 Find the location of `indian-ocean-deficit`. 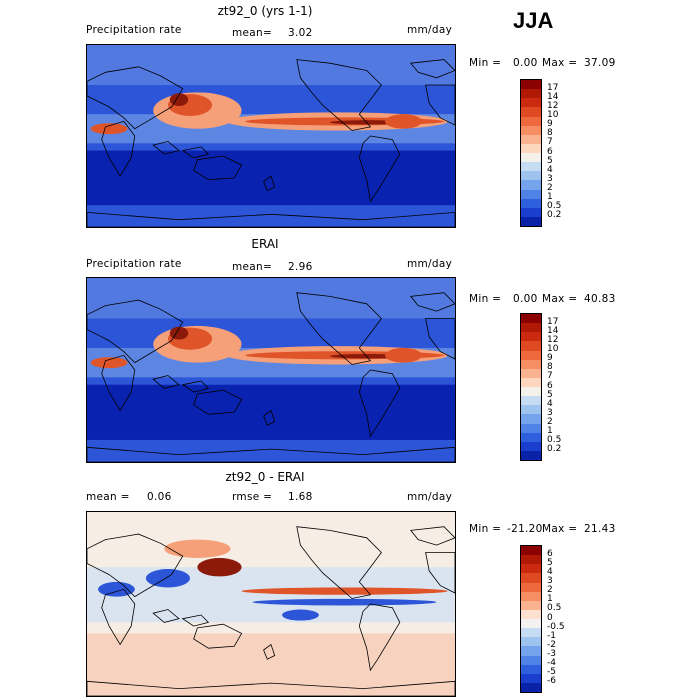

indian-ocean-deficit is located at coordinates (116, 589).